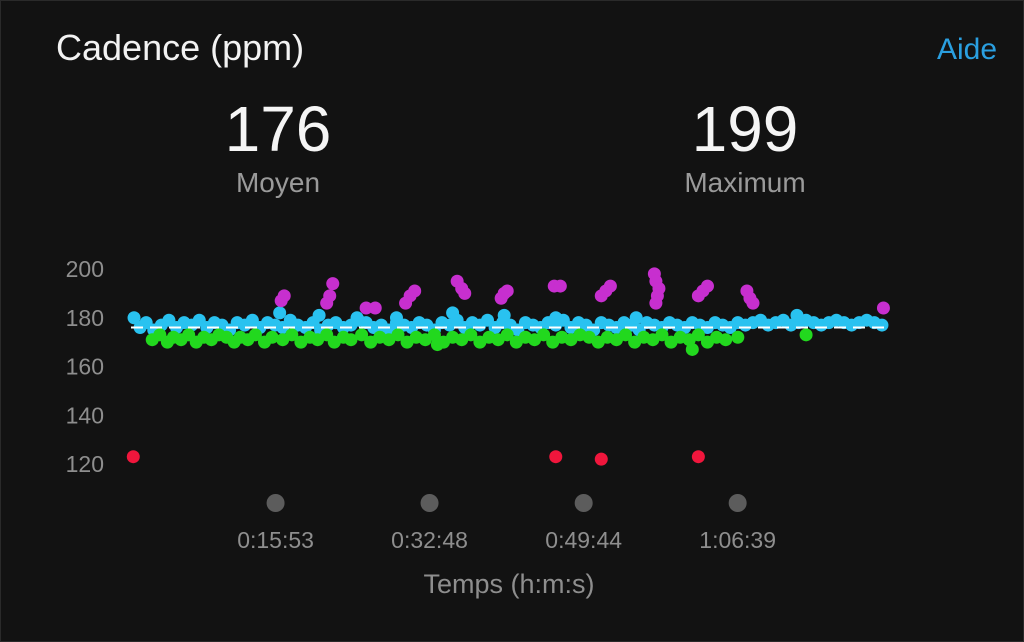 This screenshot has height=642, width=1024. I want to click on average-label: Moyen, so click(278, 182).